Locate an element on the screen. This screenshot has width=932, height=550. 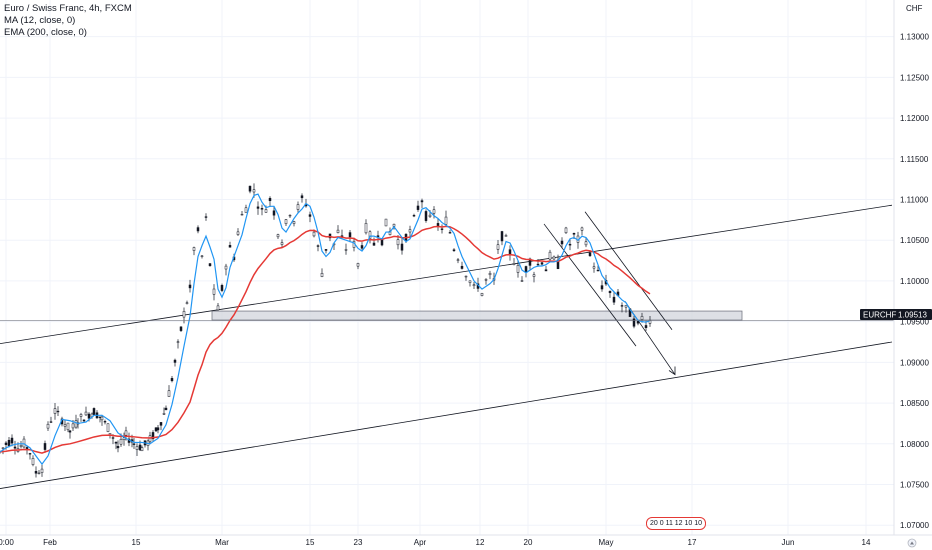
y-tick-label-2: 1.12000 is located at coordinates (914, 118).